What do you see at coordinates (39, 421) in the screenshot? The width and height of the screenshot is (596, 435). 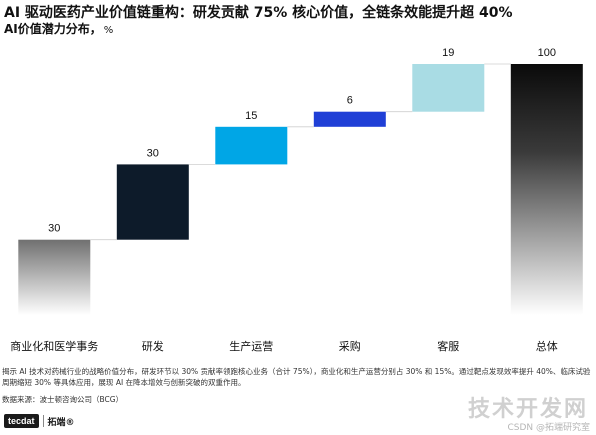 I see `brand-bar: tecdat 拓端®` at bounding box center [39, 421].